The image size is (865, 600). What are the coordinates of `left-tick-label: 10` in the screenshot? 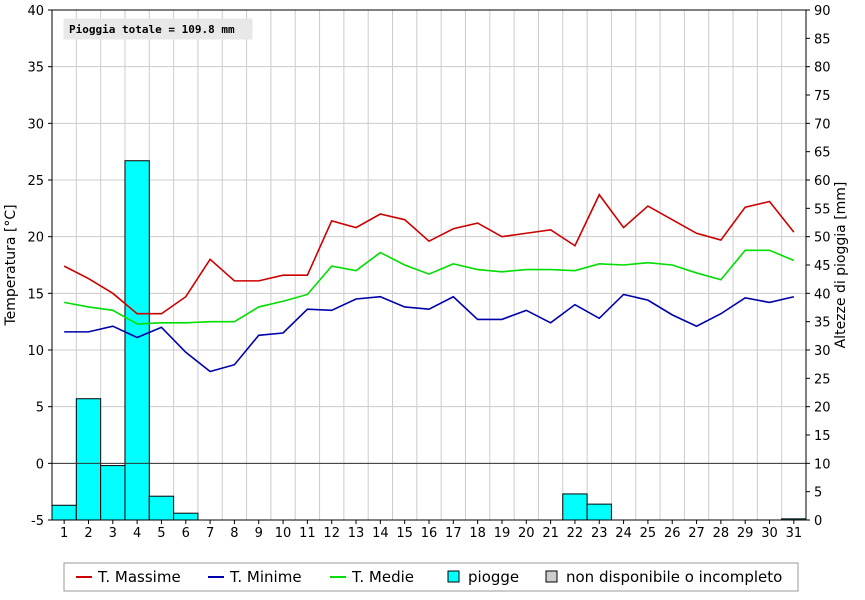 It's located at (35, 351).